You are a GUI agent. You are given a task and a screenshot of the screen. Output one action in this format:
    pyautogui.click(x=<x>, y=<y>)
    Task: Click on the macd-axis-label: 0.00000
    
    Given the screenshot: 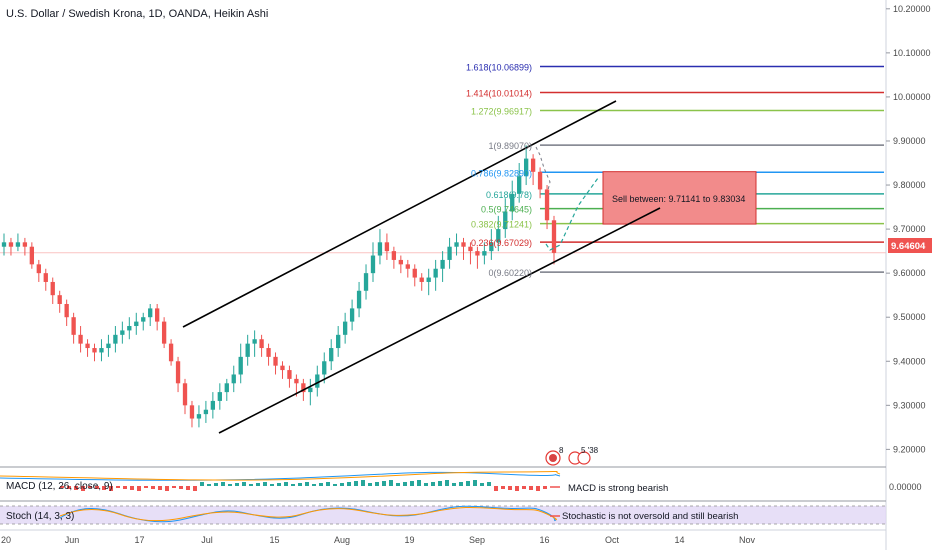 What is the action you would take?
    pyautogui.click(x=905, y=487)
    